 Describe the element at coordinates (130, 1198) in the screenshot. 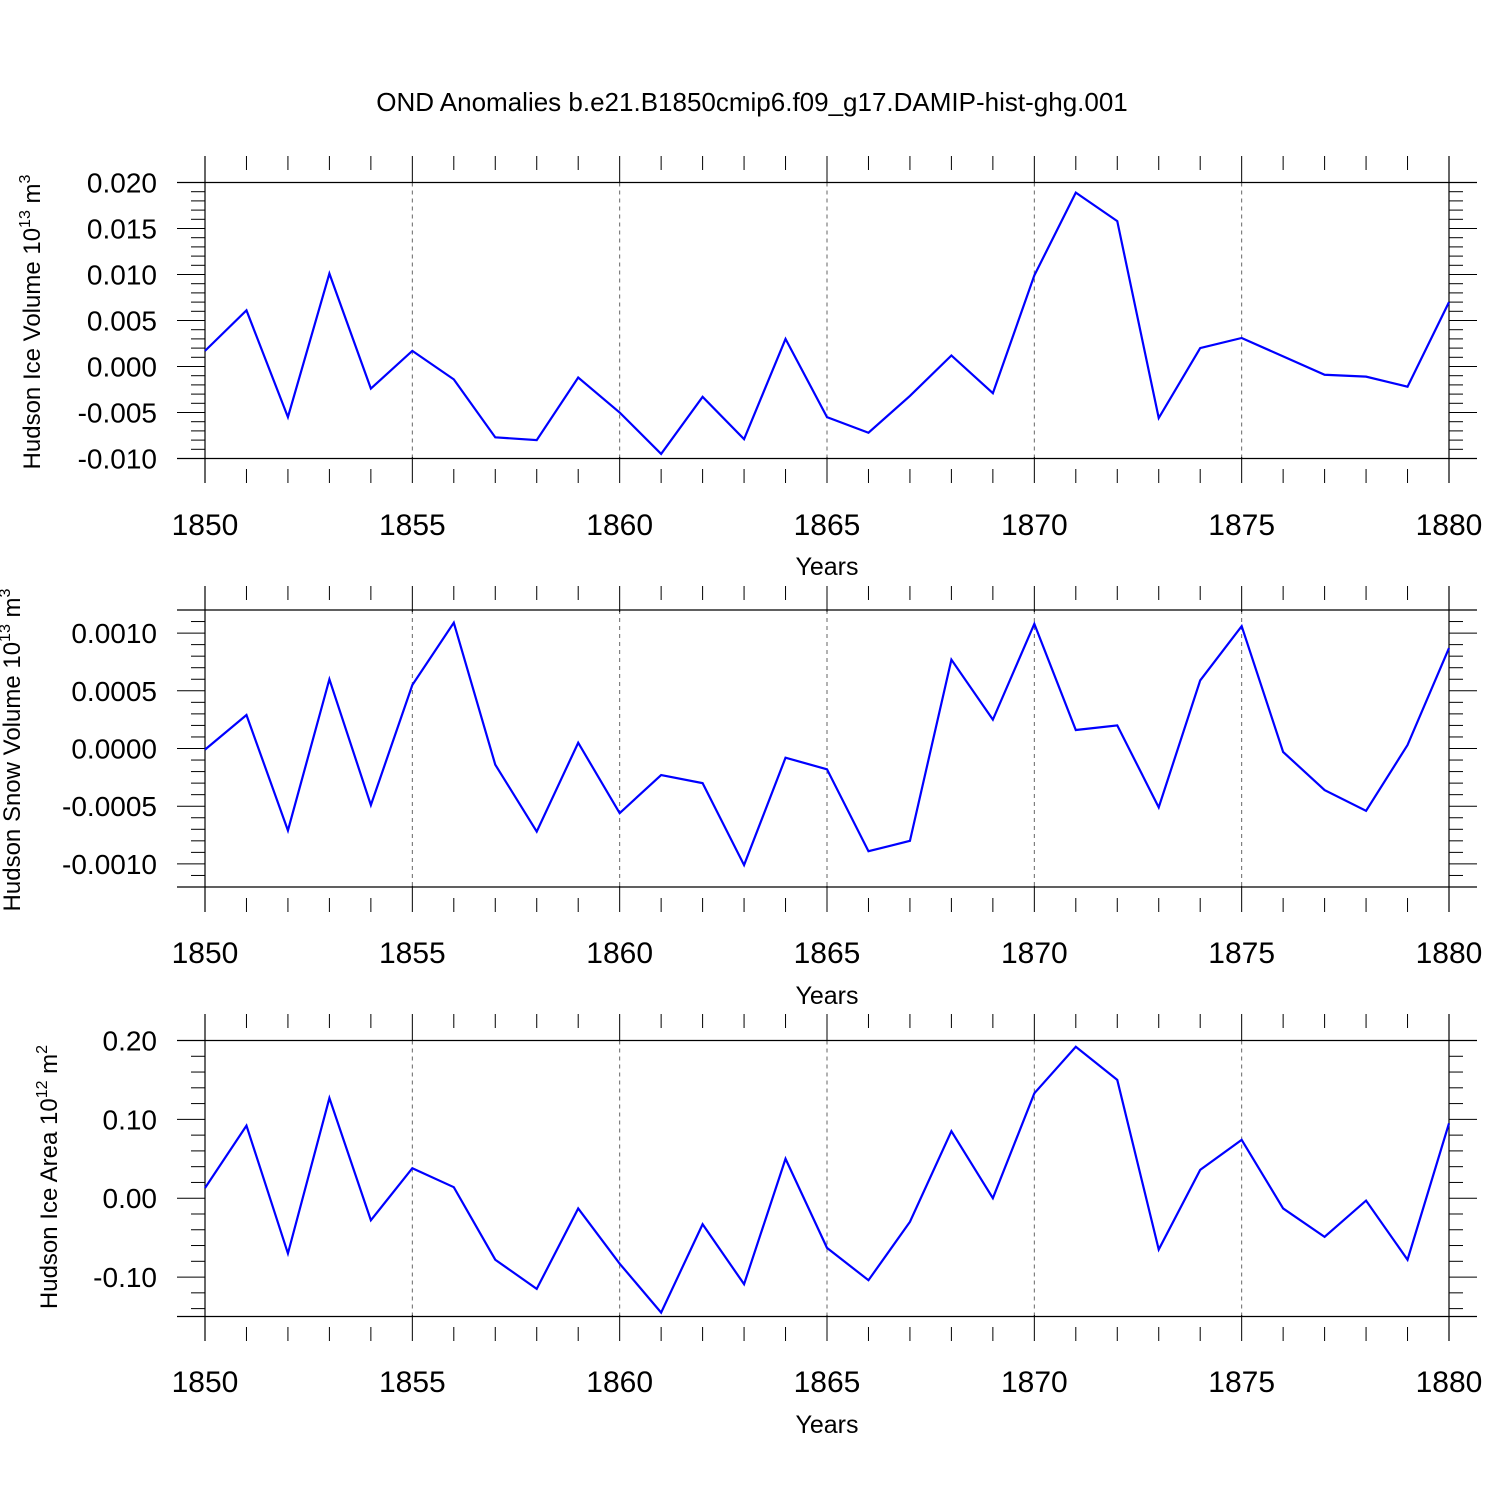

I see `y-tick-label: 0.00` at that location.